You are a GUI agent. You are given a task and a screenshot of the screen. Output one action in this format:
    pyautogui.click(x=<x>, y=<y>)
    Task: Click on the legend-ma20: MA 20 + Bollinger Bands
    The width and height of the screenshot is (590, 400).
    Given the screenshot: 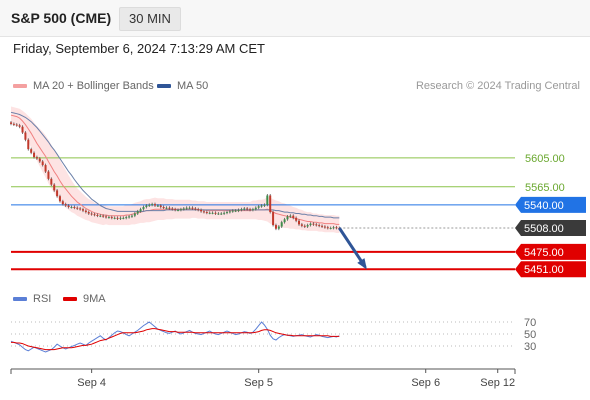 What is the action you would take?
    pyautogui.click(x=83, y=86)
    